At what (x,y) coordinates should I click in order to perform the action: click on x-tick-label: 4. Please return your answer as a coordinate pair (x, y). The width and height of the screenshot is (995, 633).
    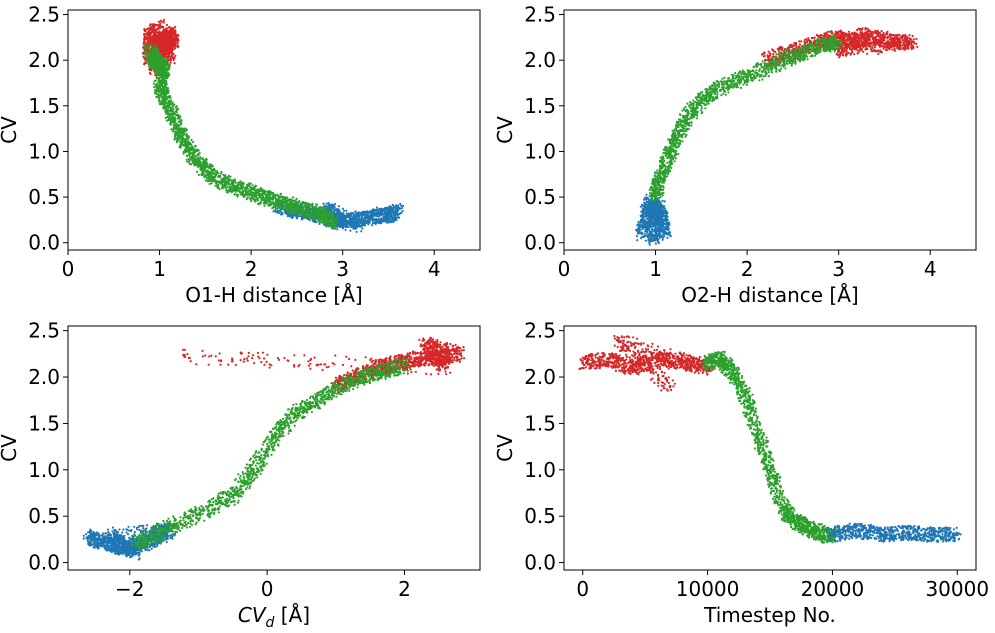
    Looking at the image, I should click on (434, 269).